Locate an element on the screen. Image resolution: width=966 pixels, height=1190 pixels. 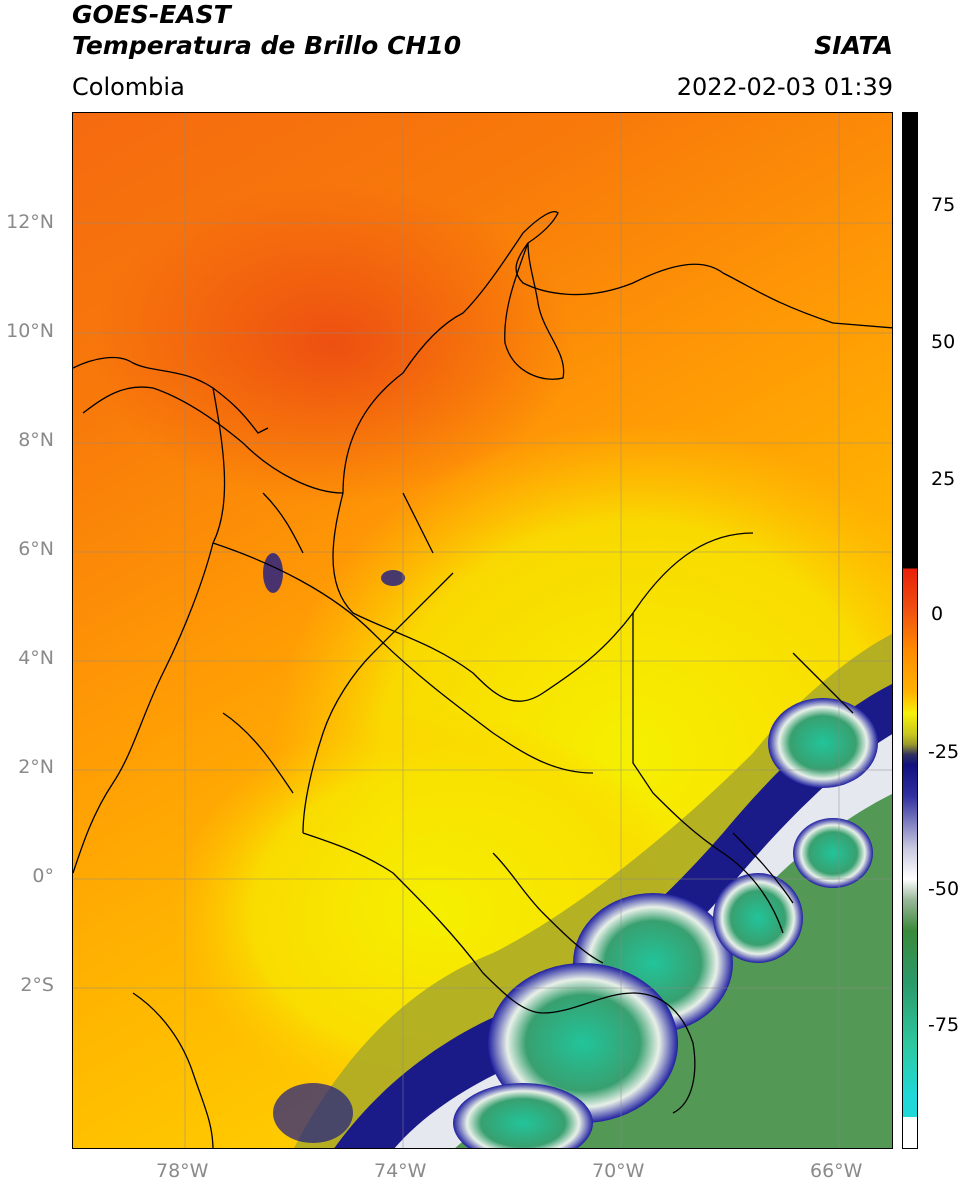
lat-label: 12°N is located at coordinates (30, 222).